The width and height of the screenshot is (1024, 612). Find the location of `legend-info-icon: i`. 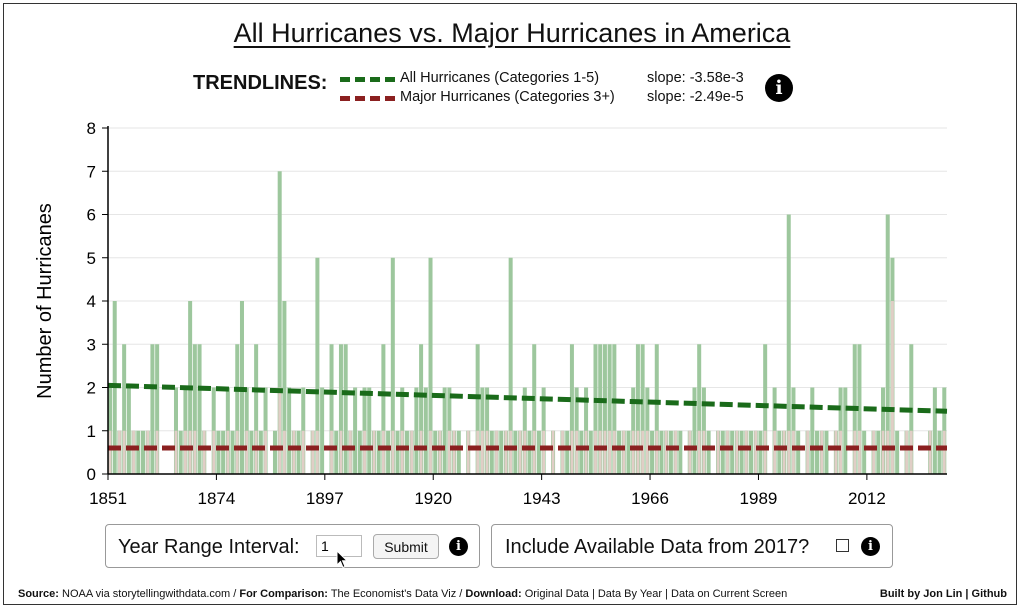

legend-info-icon: i is located at coordinates (779, 88).